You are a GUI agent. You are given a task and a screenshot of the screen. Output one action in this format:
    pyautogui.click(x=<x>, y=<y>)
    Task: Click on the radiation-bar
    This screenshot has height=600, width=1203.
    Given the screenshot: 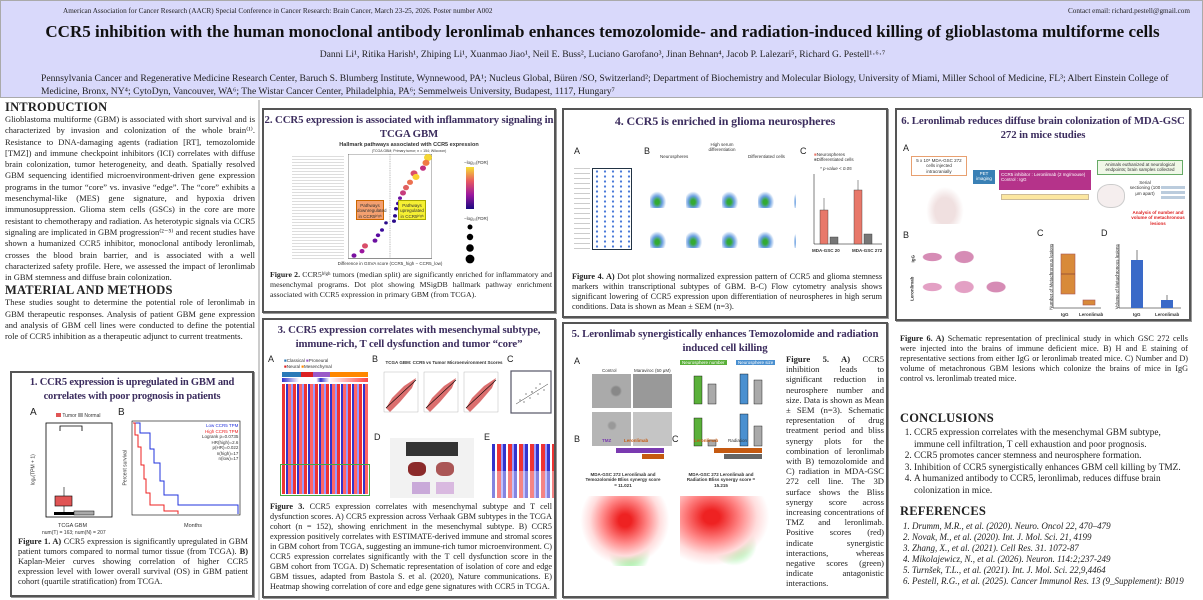 What is the action you would take?
    pyautogui.click(x=743, y=456)
    